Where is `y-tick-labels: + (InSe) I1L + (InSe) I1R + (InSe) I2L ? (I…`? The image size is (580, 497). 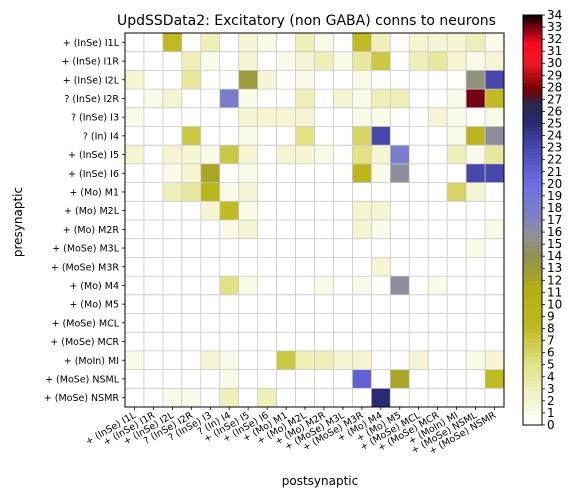
y-tick-labels: + (InSe) I1L + (InSe) I1R + (InSe) I2L ? (I… is located at coordinates (84, 221).